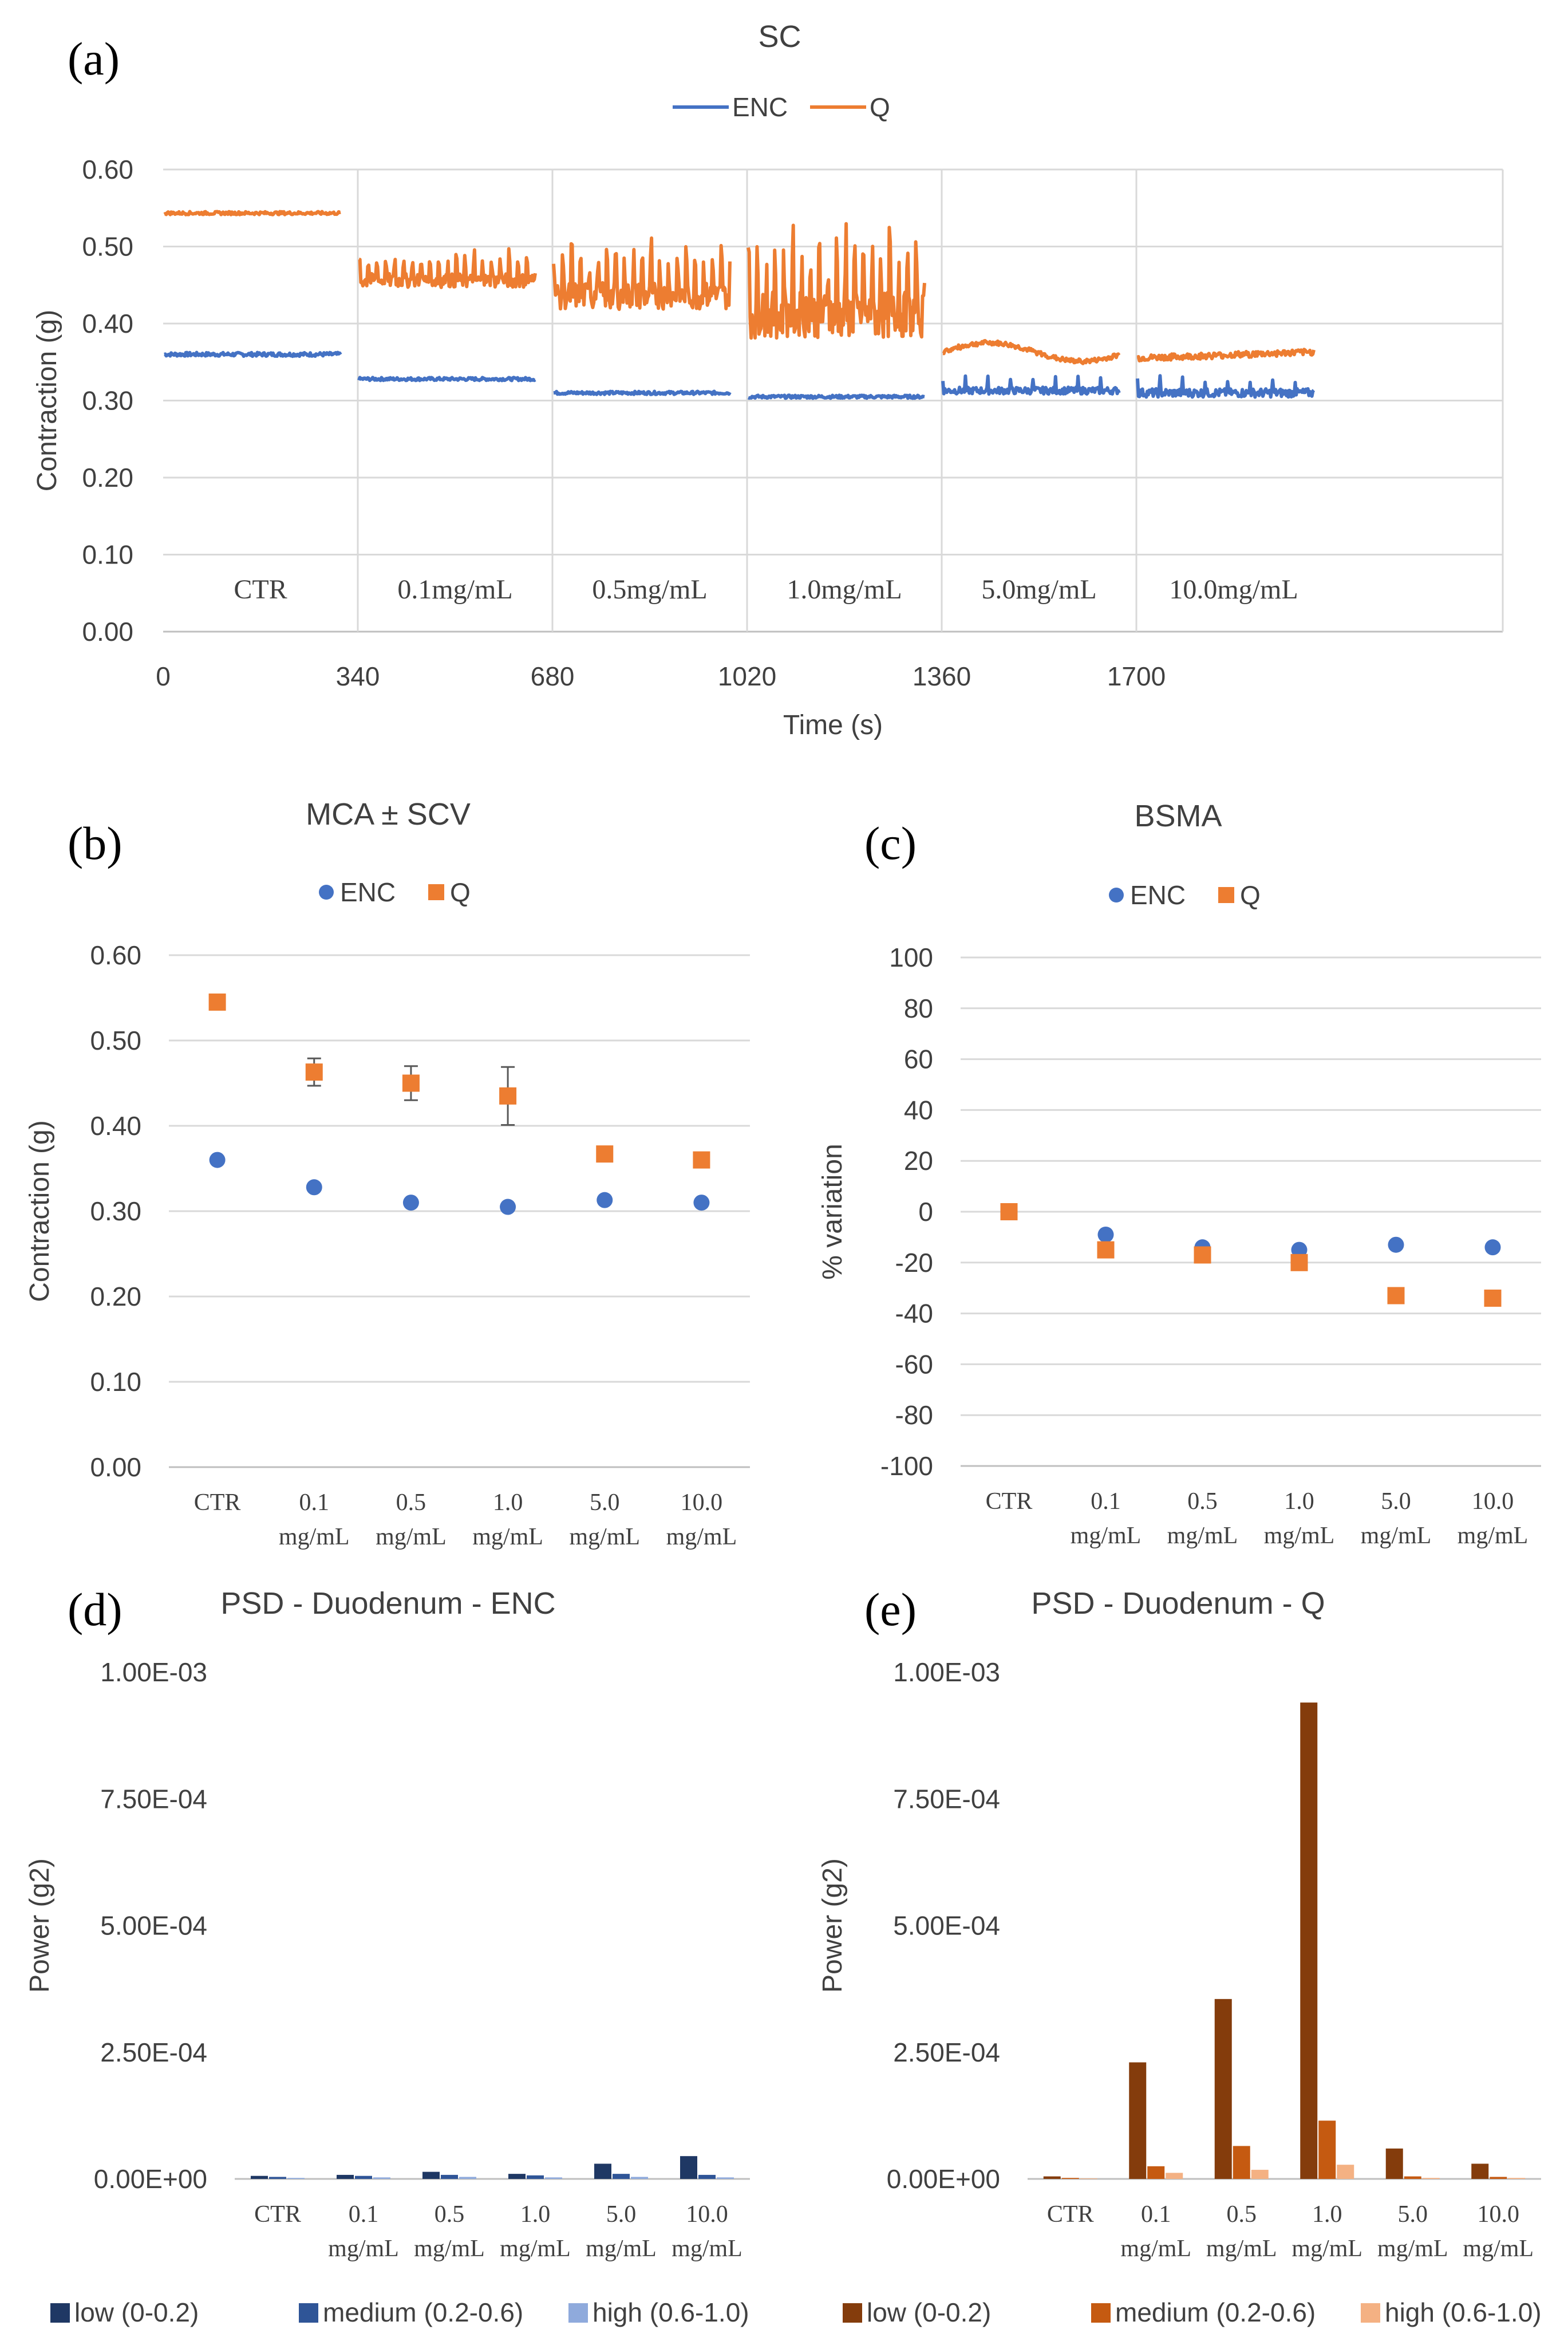  I want to click on panel-d-label: (d), so click(96, 1609).